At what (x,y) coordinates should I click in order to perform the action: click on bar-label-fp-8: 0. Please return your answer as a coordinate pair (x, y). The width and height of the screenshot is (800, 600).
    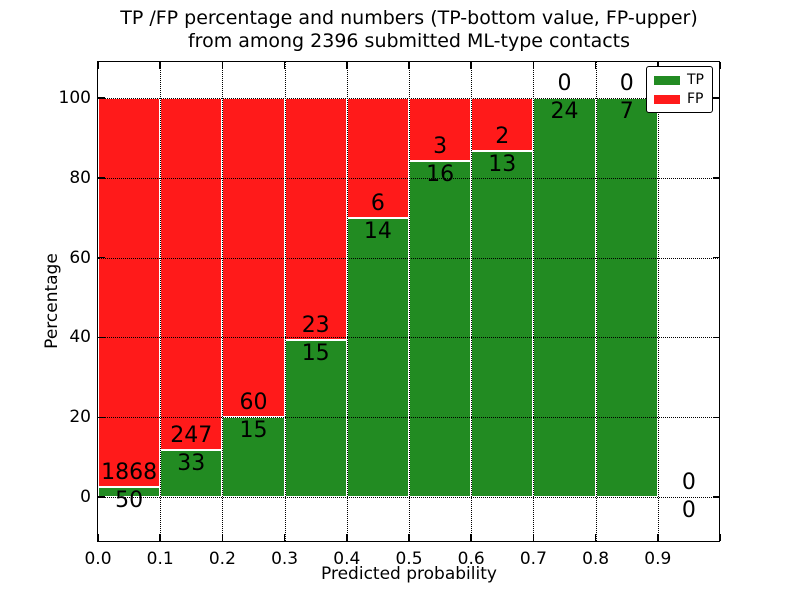
    Looking at the image, I should click on (626, 83).